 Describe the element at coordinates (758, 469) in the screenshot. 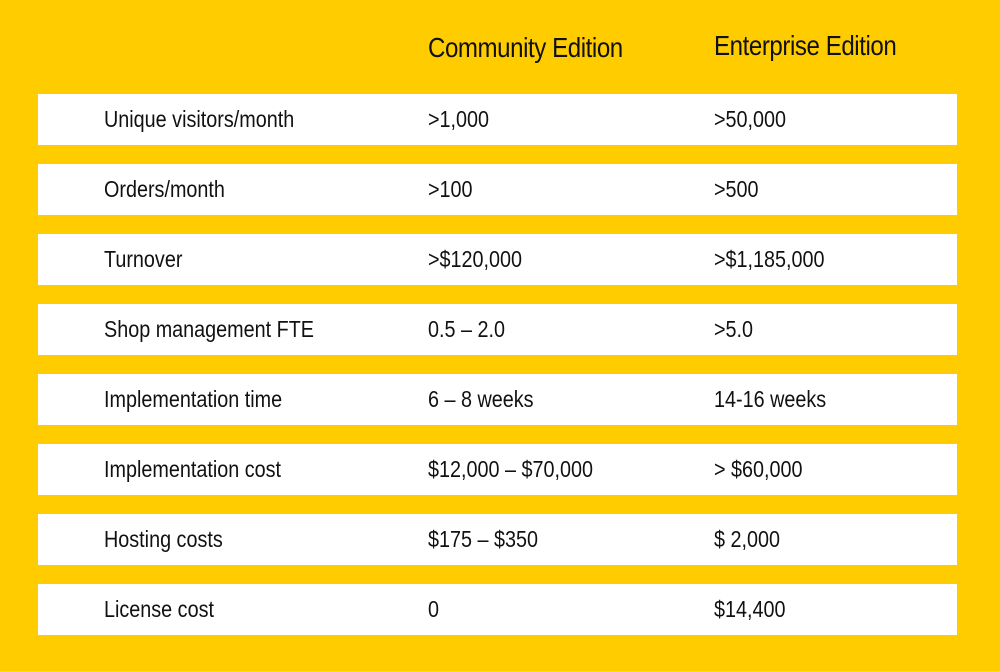

I see `enterprise-value: > $60,000` at that location.